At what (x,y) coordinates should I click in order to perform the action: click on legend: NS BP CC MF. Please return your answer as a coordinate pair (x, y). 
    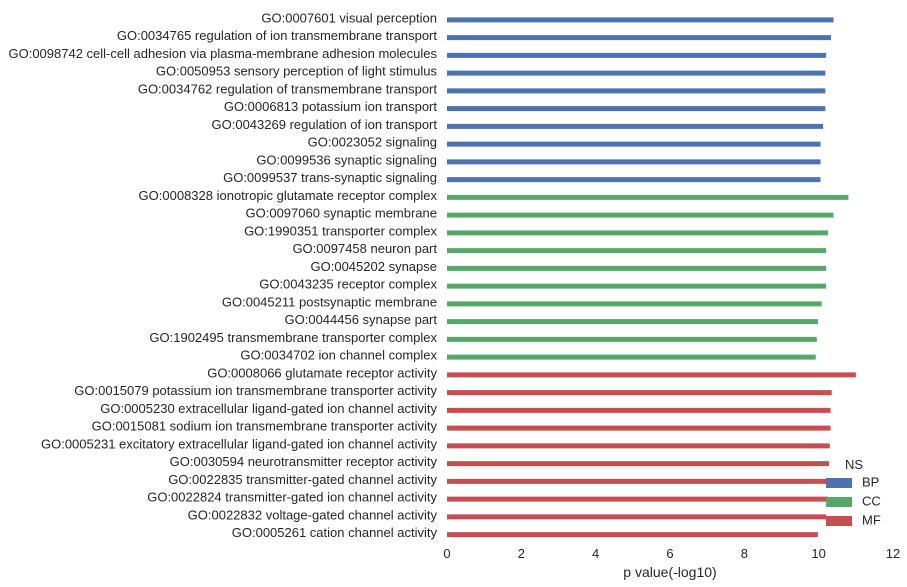
    Looking at the image, I should click on (853, 492).